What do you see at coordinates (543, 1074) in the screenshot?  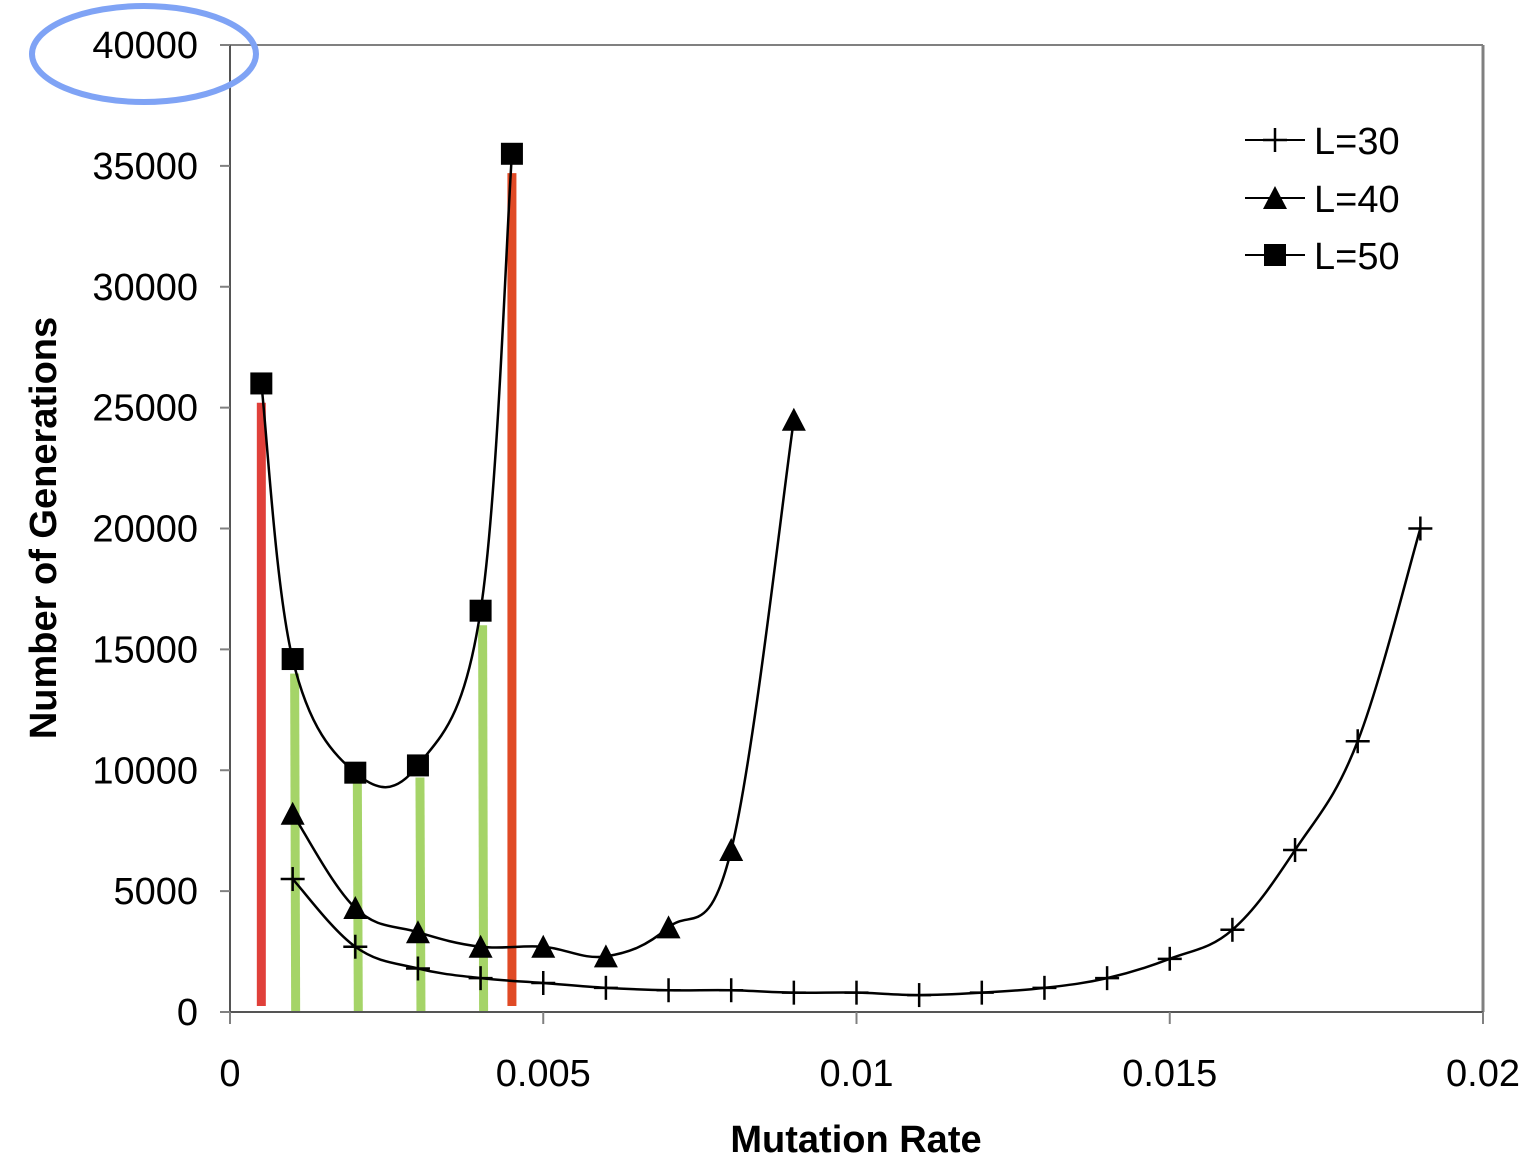 I see `x-tick-label: 0.005` at bounding box center [543, 1074].